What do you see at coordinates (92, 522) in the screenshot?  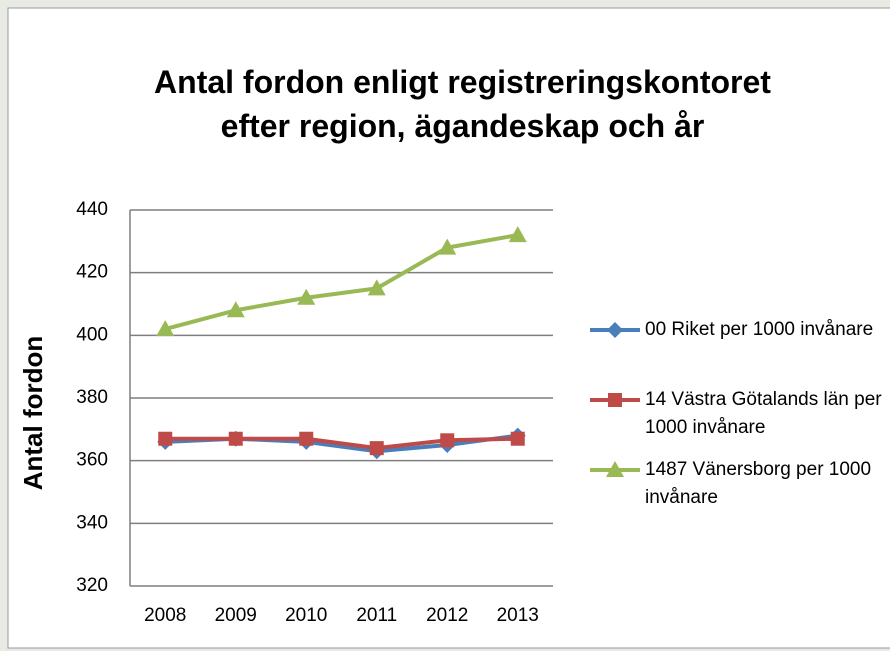 I see `y-tick-label: 340` at bounding box center [92, 522].